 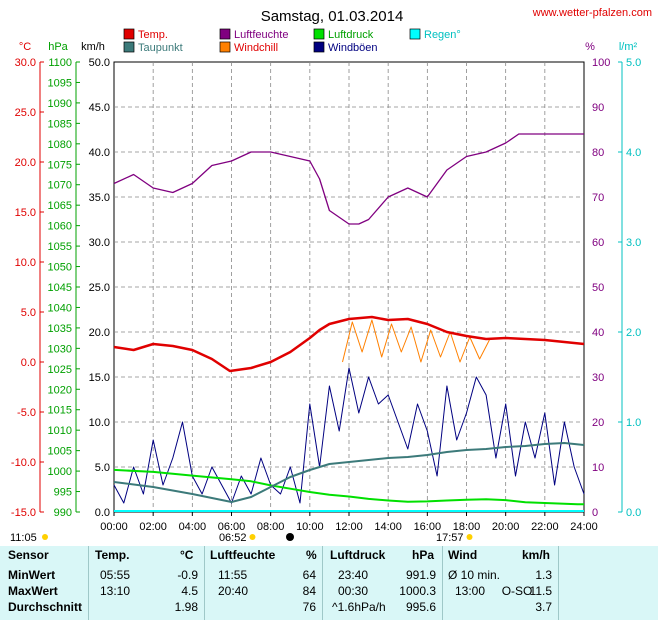 I want to click on sunrise-label: 06:52, so click(x=233, y=538).